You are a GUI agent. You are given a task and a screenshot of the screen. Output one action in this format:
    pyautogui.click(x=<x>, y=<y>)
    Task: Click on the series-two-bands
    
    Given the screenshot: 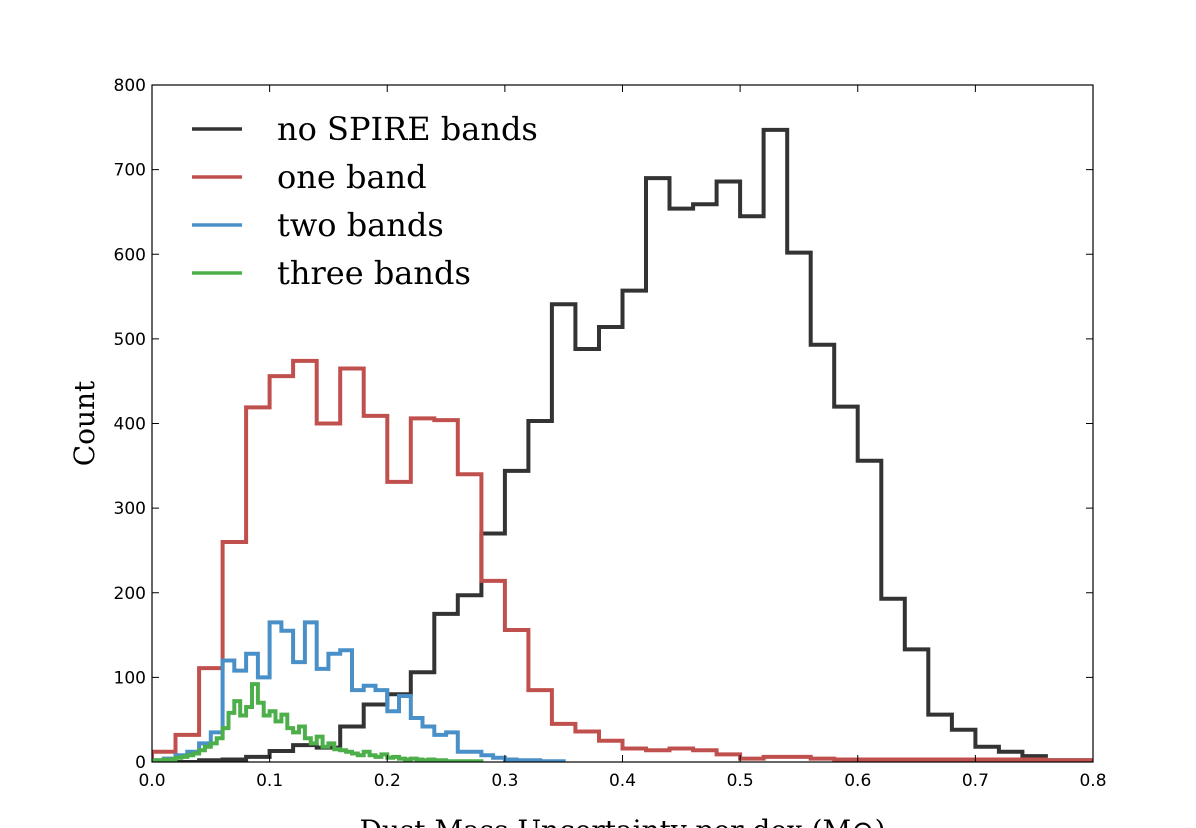 What is the action you would take?
    pyautogui.click(x=359, y=691)
    